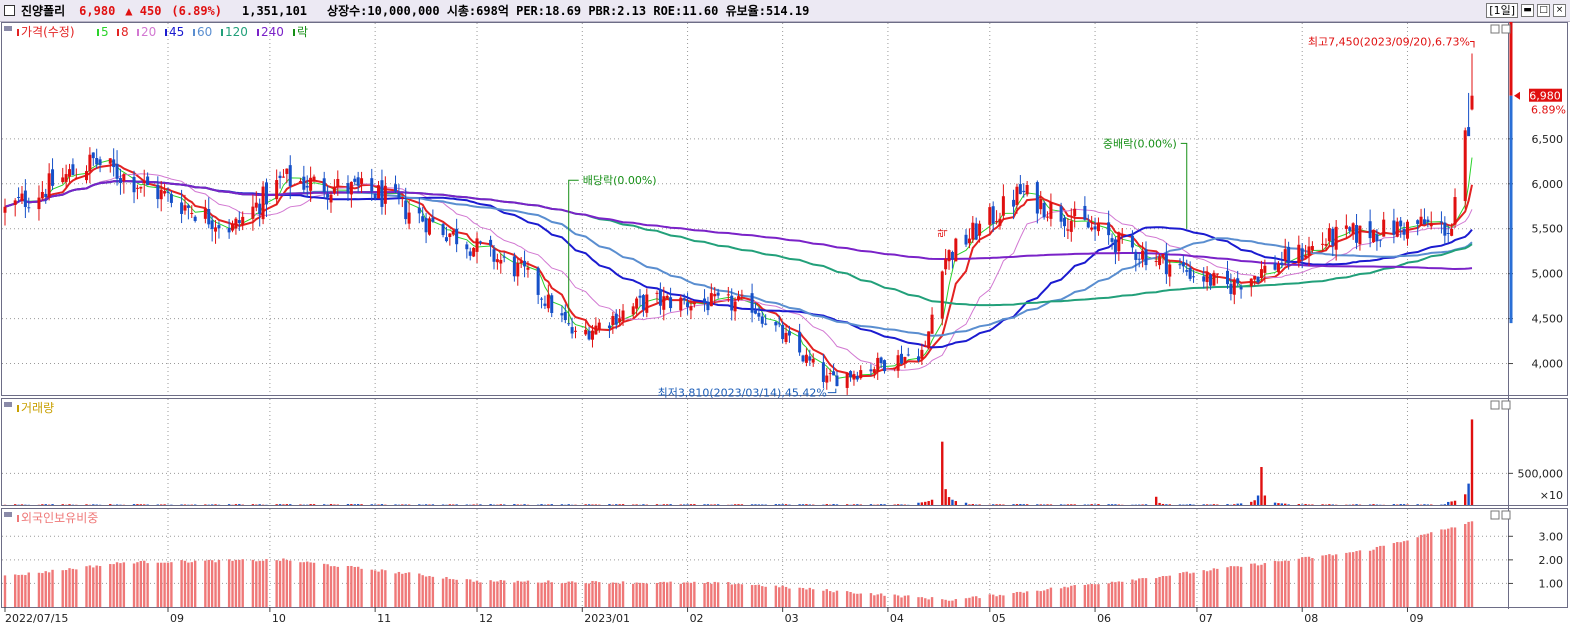 This screenshot has width=1570, height=629. What do you see at coordinates (48, 32) in the screenshot?
I see `legend-price-label: 가격(수정)` at bounding box center [48, 32].